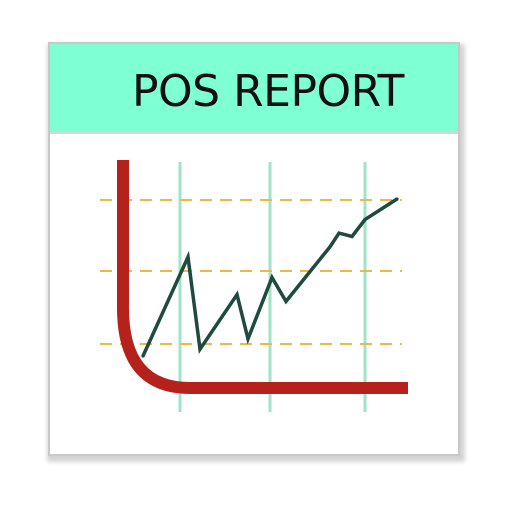 The width and height of the screenshot is (512, 512). I want to click on icon-title: POS REPORT, so click(268, 91).